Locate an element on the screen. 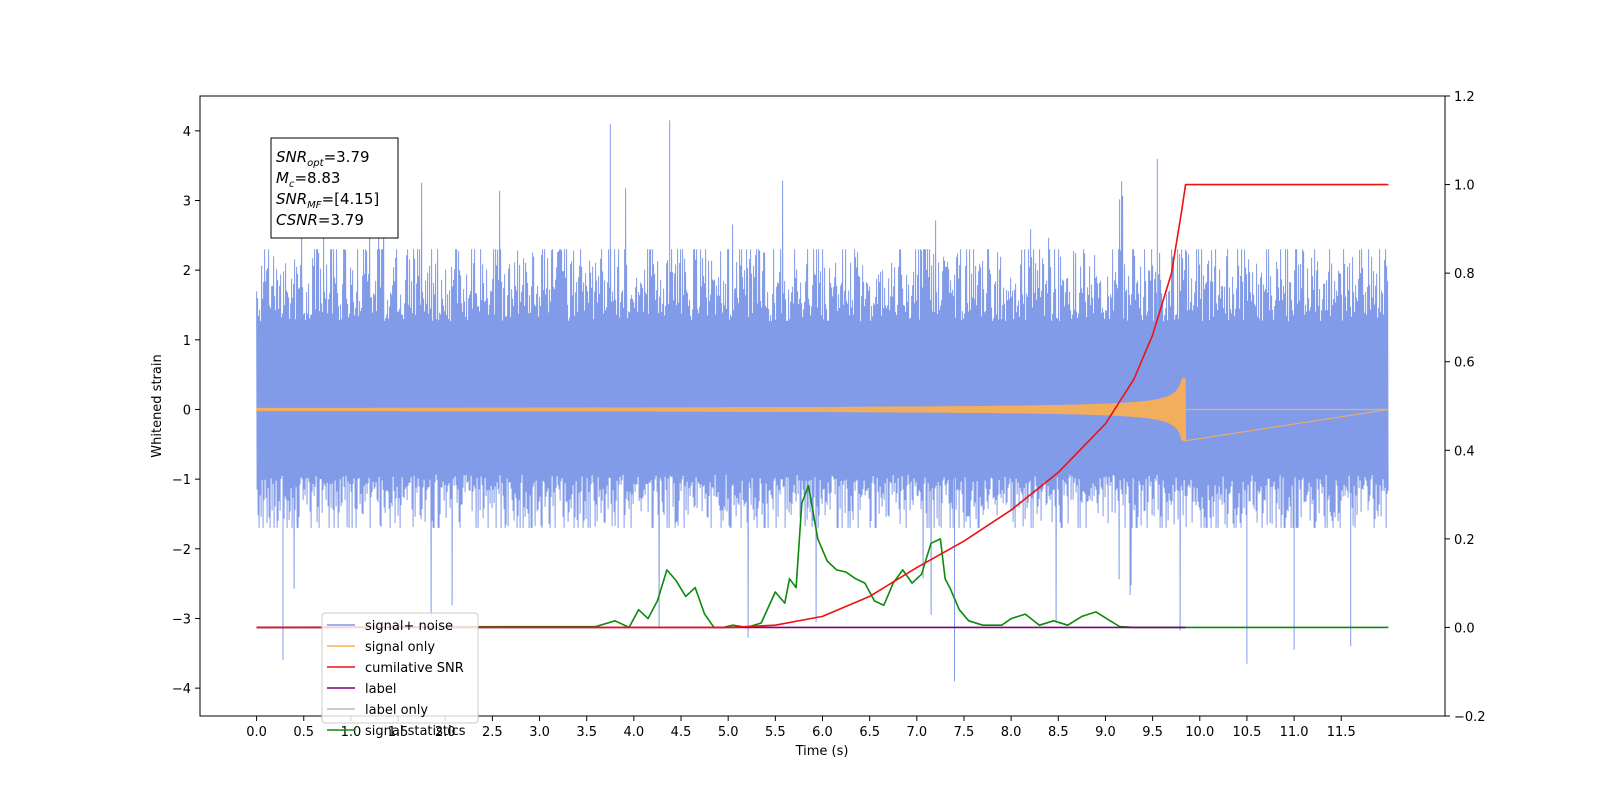 The image size is (1600, 804). x-tick-label: 4.5 is located at coordinates (681, 732).